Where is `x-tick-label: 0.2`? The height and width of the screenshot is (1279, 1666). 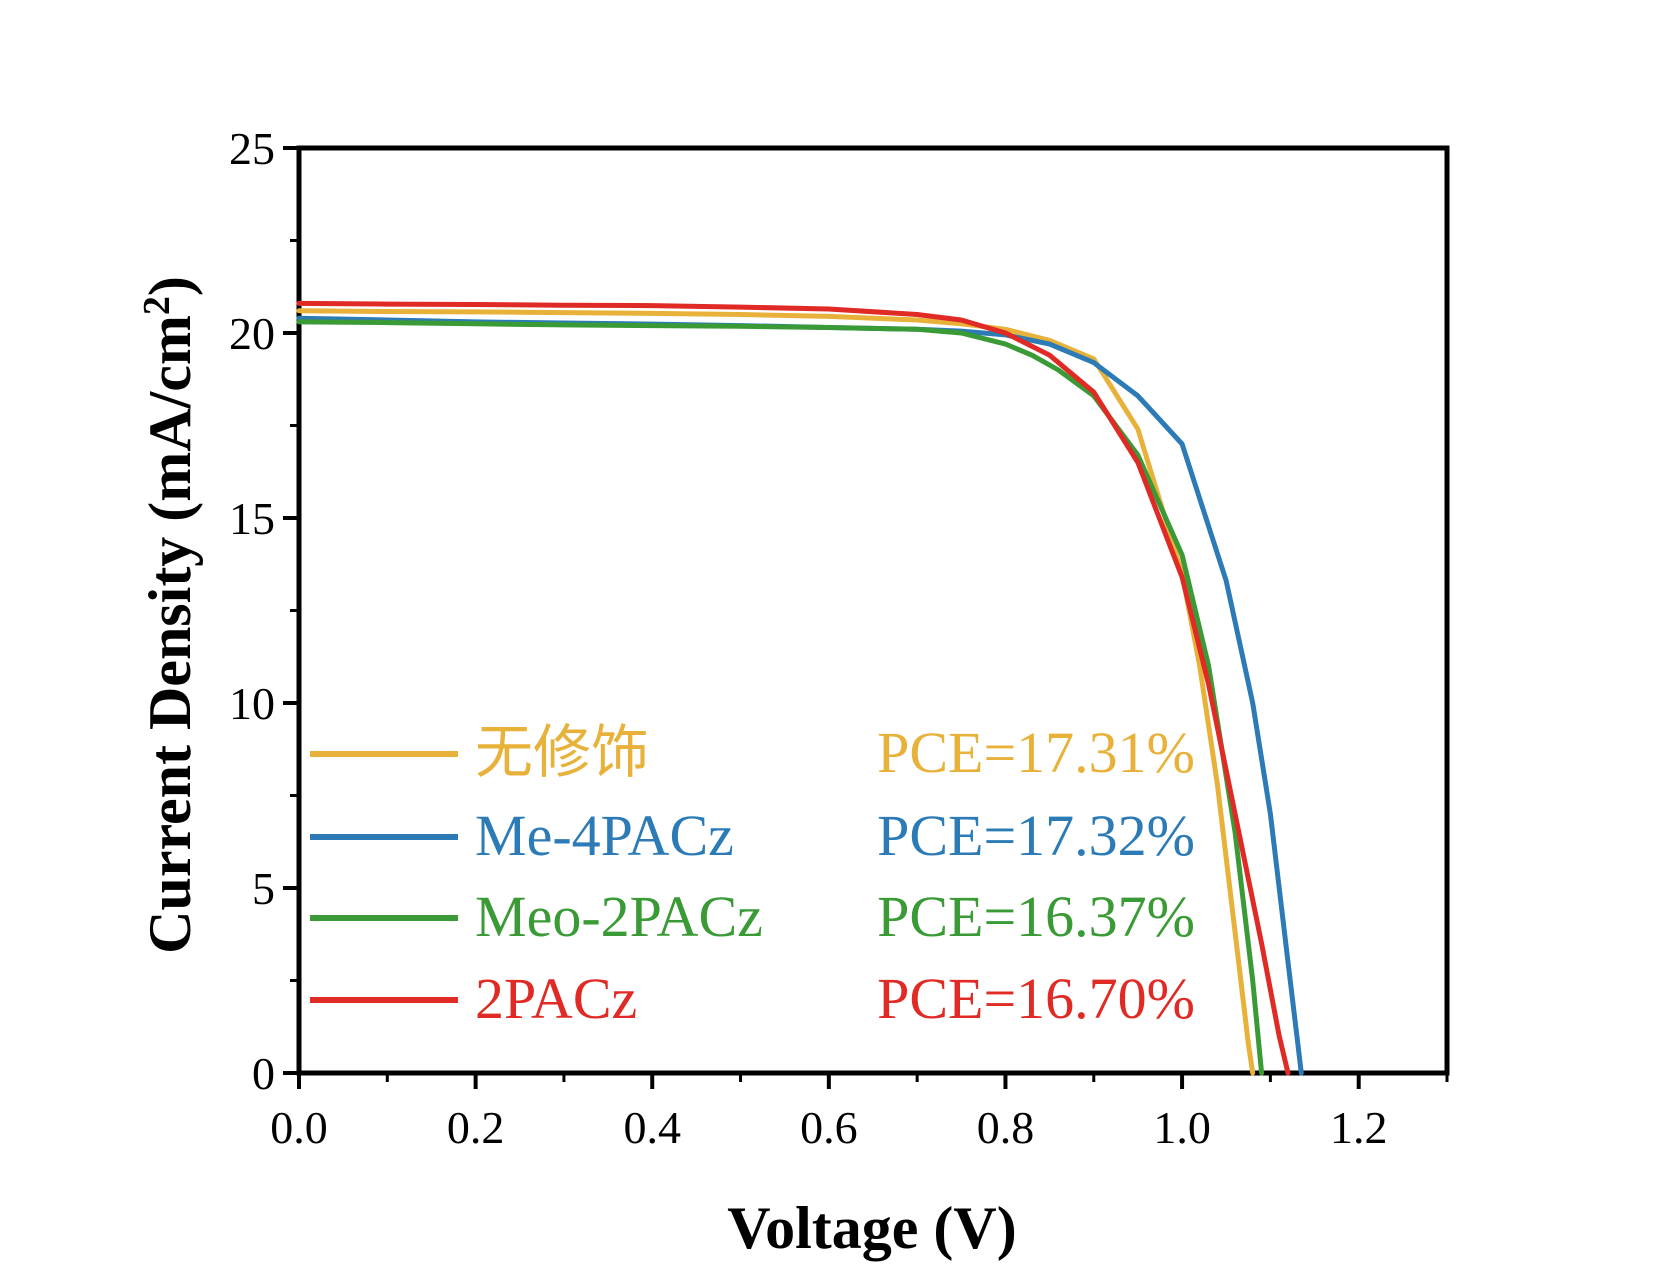 x-tick-label: 0.2 is located at coordinates (476, 1127).